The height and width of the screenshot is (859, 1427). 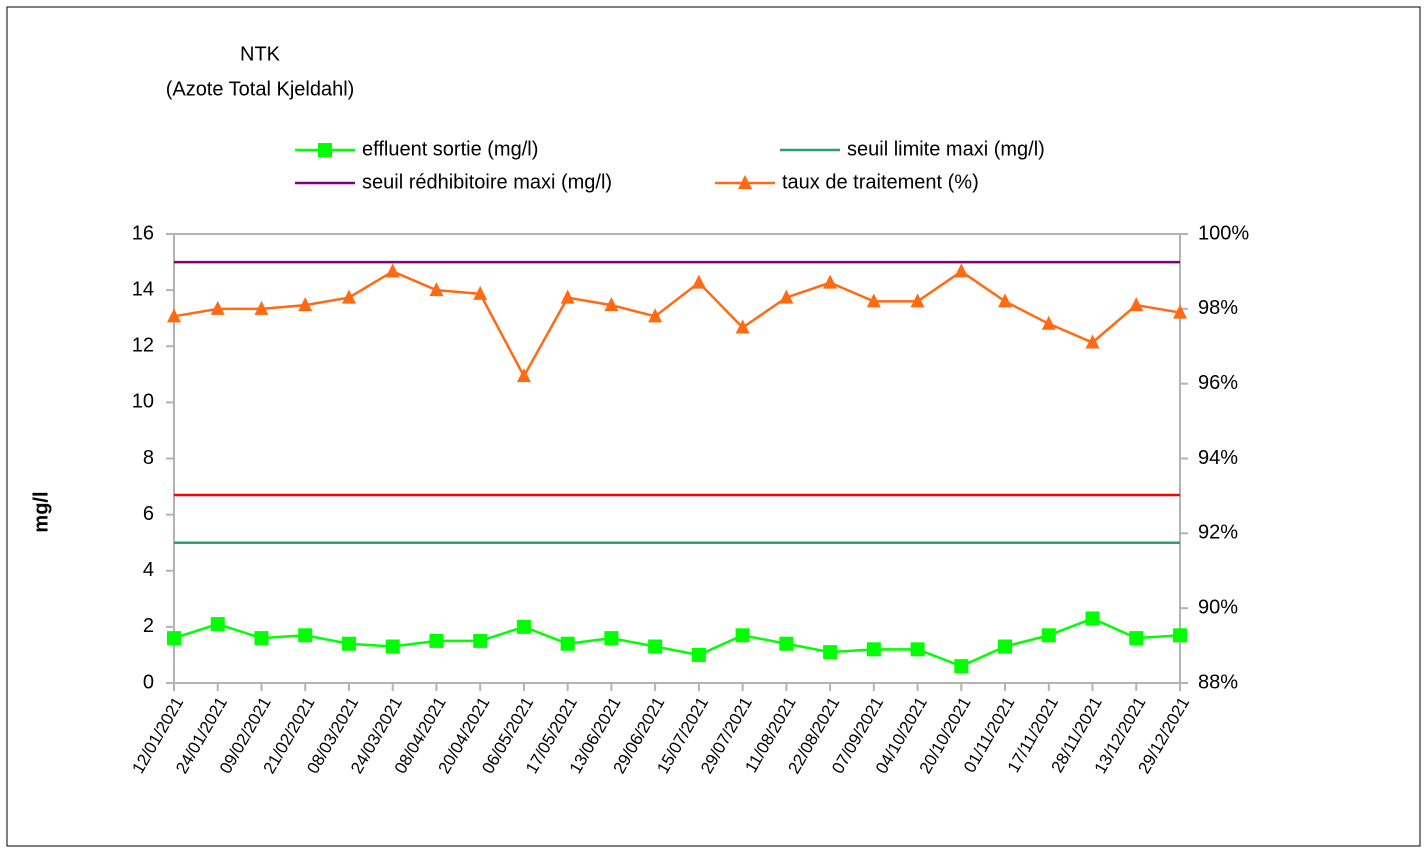 I want to click on y-tick-label: 0, so click(x=148, y=682).